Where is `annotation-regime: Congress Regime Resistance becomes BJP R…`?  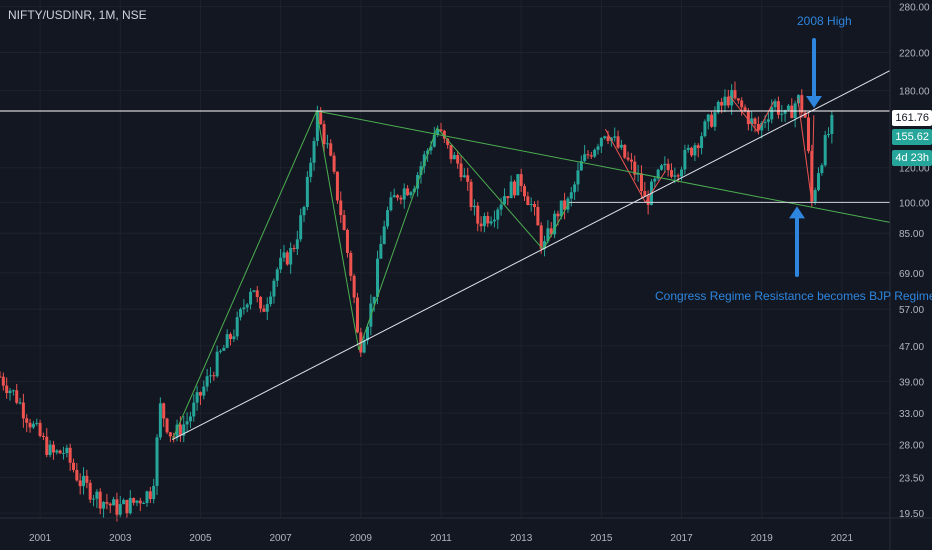 annotation-regime: Congress Regime Resistance becomes BJP R… is located at coordinates (793, 296).